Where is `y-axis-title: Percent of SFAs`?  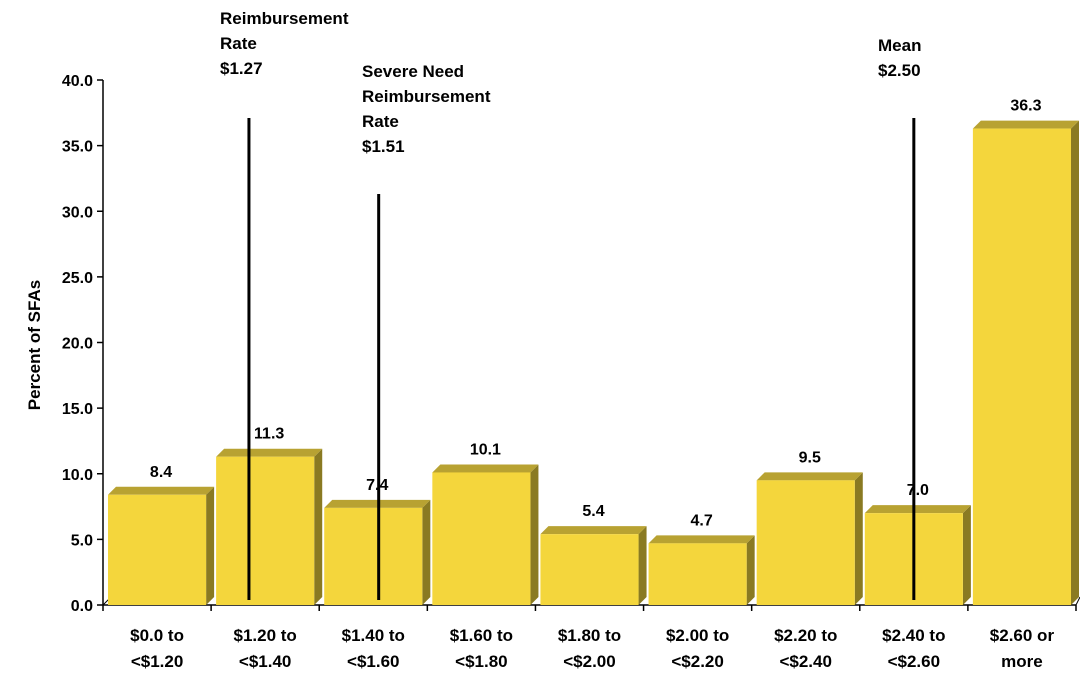
y-axis-title: Percent of SFAs is located at coordinates (34, 345).